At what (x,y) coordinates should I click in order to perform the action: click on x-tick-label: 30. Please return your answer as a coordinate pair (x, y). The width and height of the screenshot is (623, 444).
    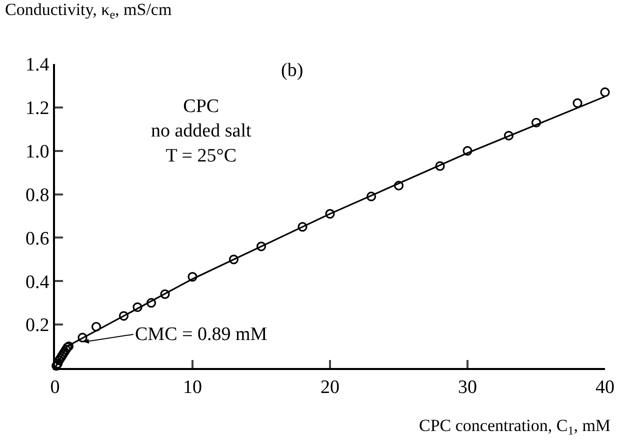
    Looking at the image, I should click on (467, 387).